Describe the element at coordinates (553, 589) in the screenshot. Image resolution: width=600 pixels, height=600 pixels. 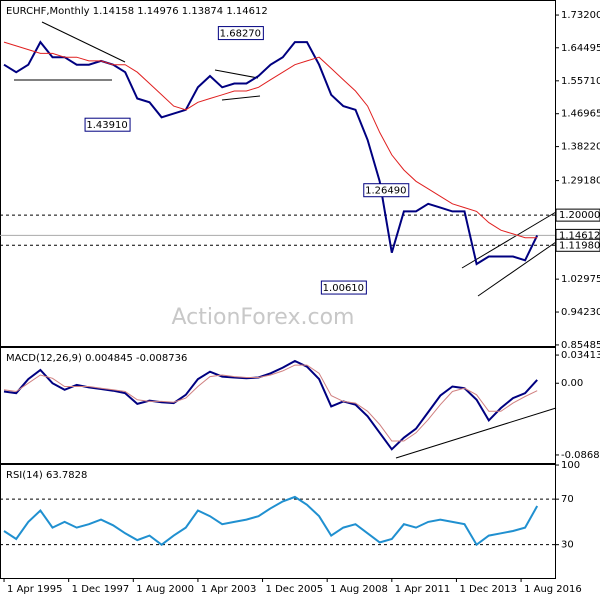
I see `x-tick-label: 1 Aug 2016` at that location.